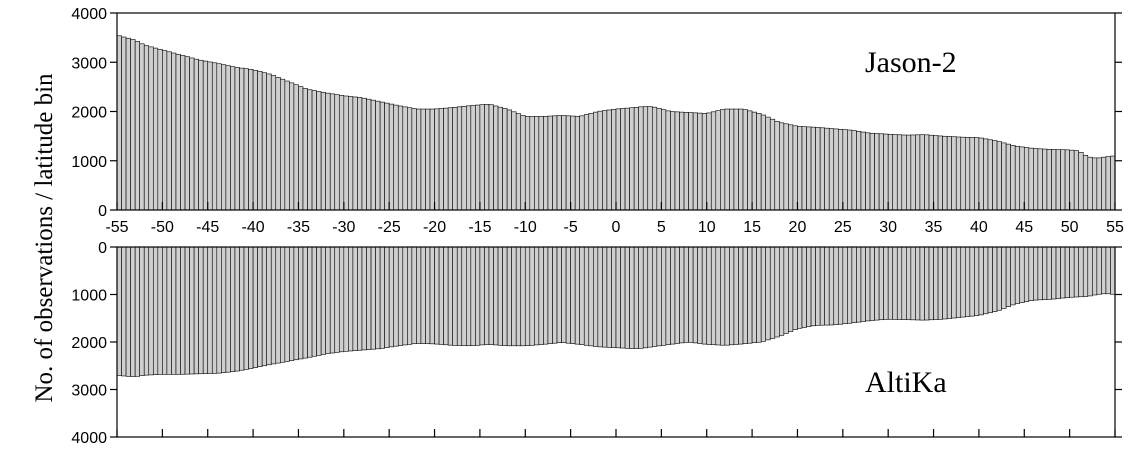 The height and width of the screenshot is (452, 1135). What do you see at coordinates (979, 227) in the screenshot?
I see `x-tick-label: 40` at bounding box center [979, 227].